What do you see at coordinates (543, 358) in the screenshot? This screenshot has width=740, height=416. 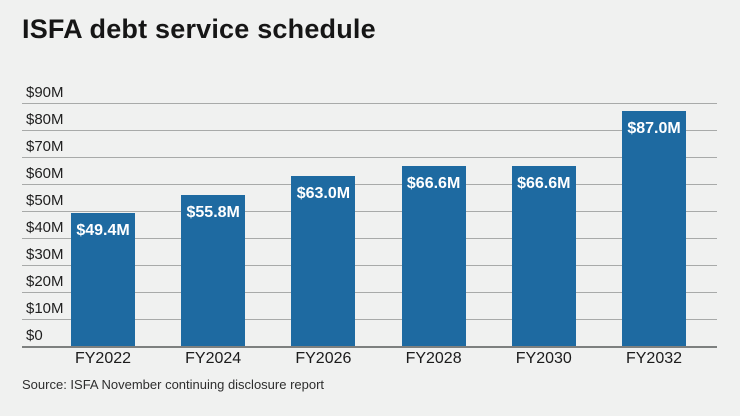 I see `x-tick-label: FY2030` at bounding box center [543, 358].